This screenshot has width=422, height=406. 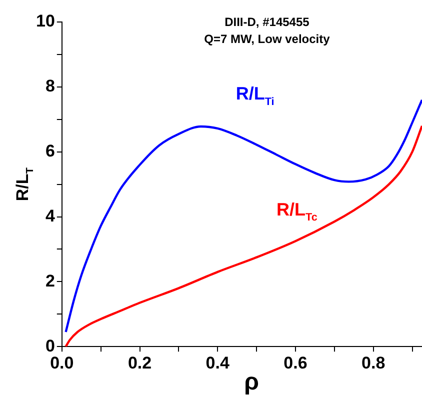 What do you see at coordinates (50, 151) in the screenshot?
I see `y-tick-label: 6` at bounding box center [50, 151].